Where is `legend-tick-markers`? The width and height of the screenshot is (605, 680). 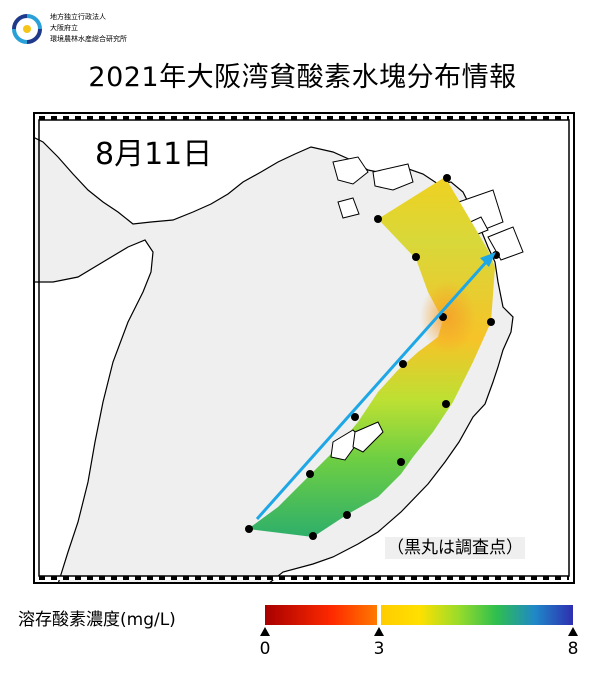
legend-tick-markers is located at coordinates (419, 631).